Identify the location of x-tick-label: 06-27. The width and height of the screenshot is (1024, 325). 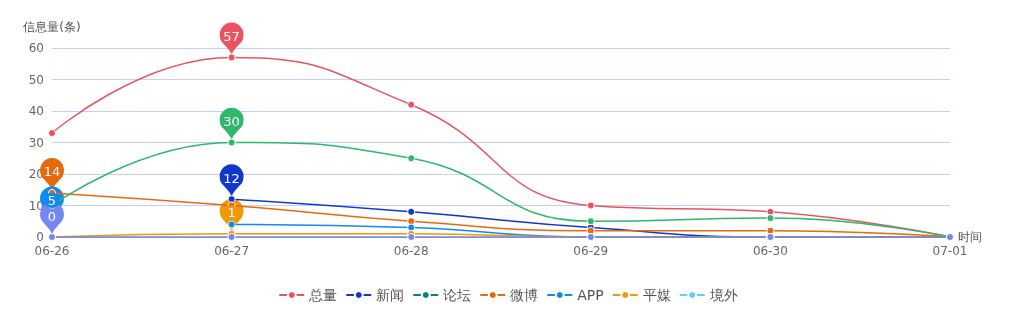
(232, 251).